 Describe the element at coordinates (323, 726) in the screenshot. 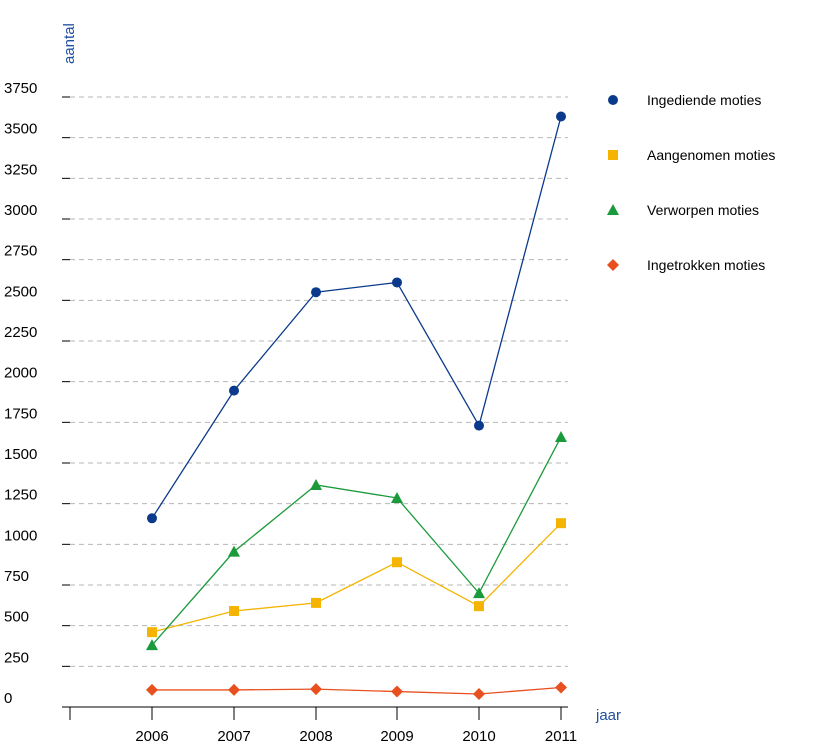

I see `x-tick-labels: 2006 2007 2008 2009 2010 2011` at that location.